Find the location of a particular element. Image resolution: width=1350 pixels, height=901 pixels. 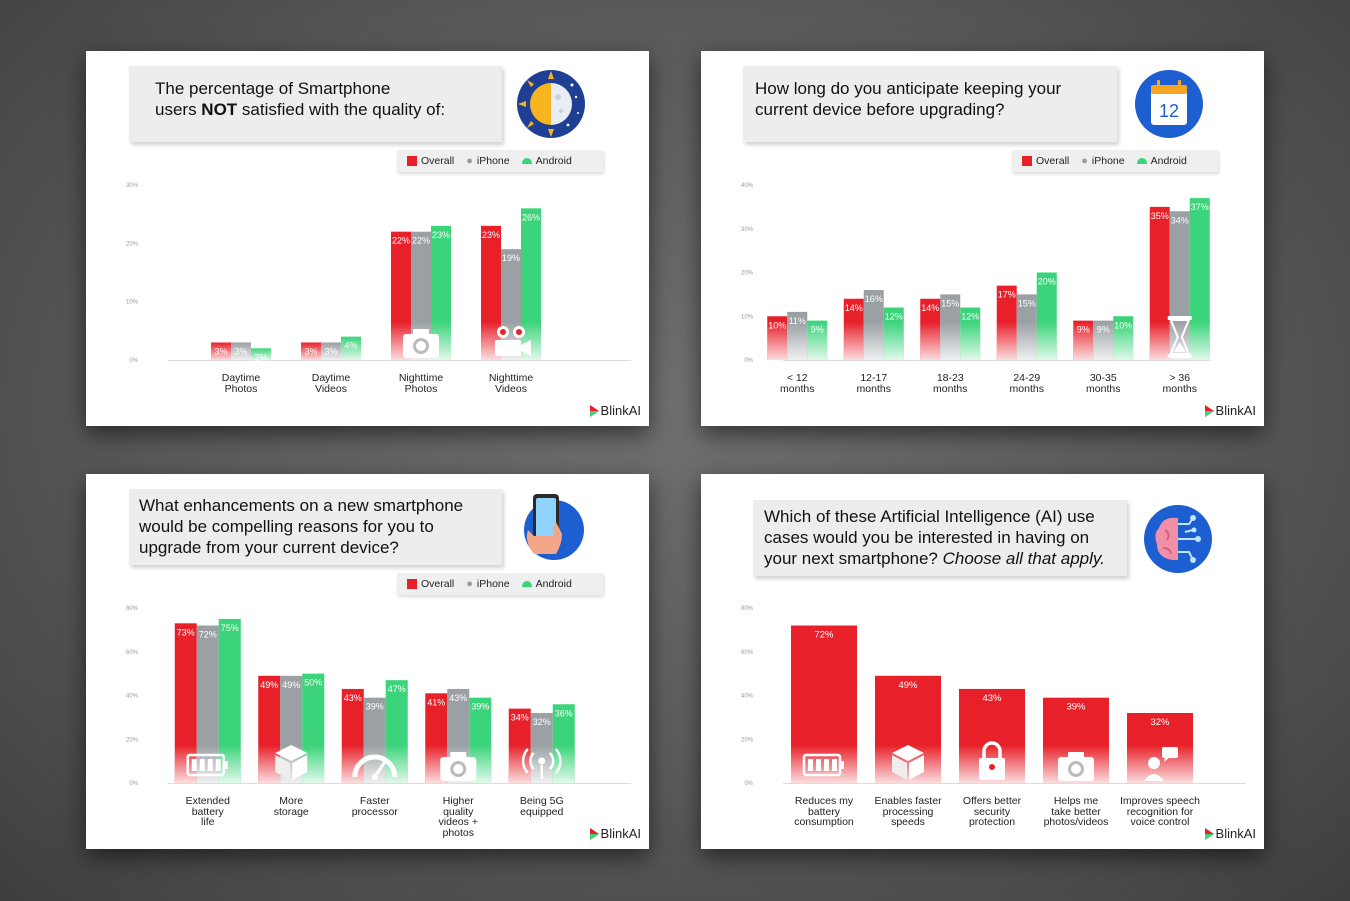

question-line-2: would be compelling reasons for you to is located at coordinates (286, 526).